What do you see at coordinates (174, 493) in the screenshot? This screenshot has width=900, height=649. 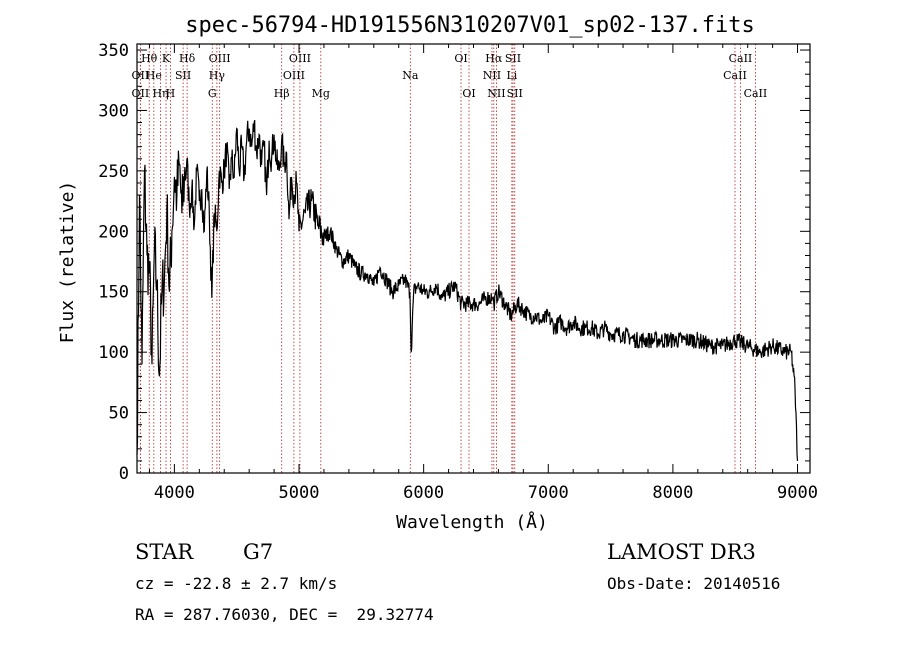 I see `x-tick-label: 4000` at bounding box center [174, 493].